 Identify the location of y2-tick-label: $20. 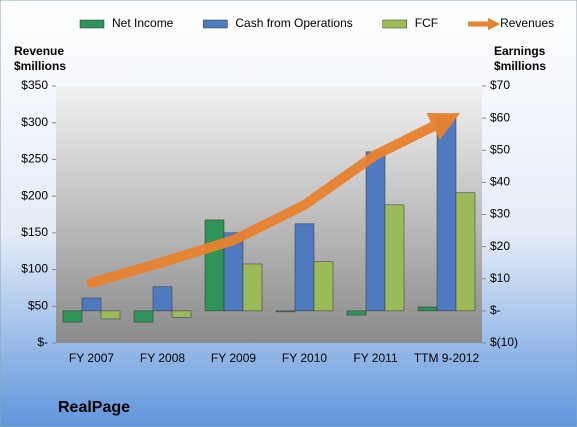
(500, 246).